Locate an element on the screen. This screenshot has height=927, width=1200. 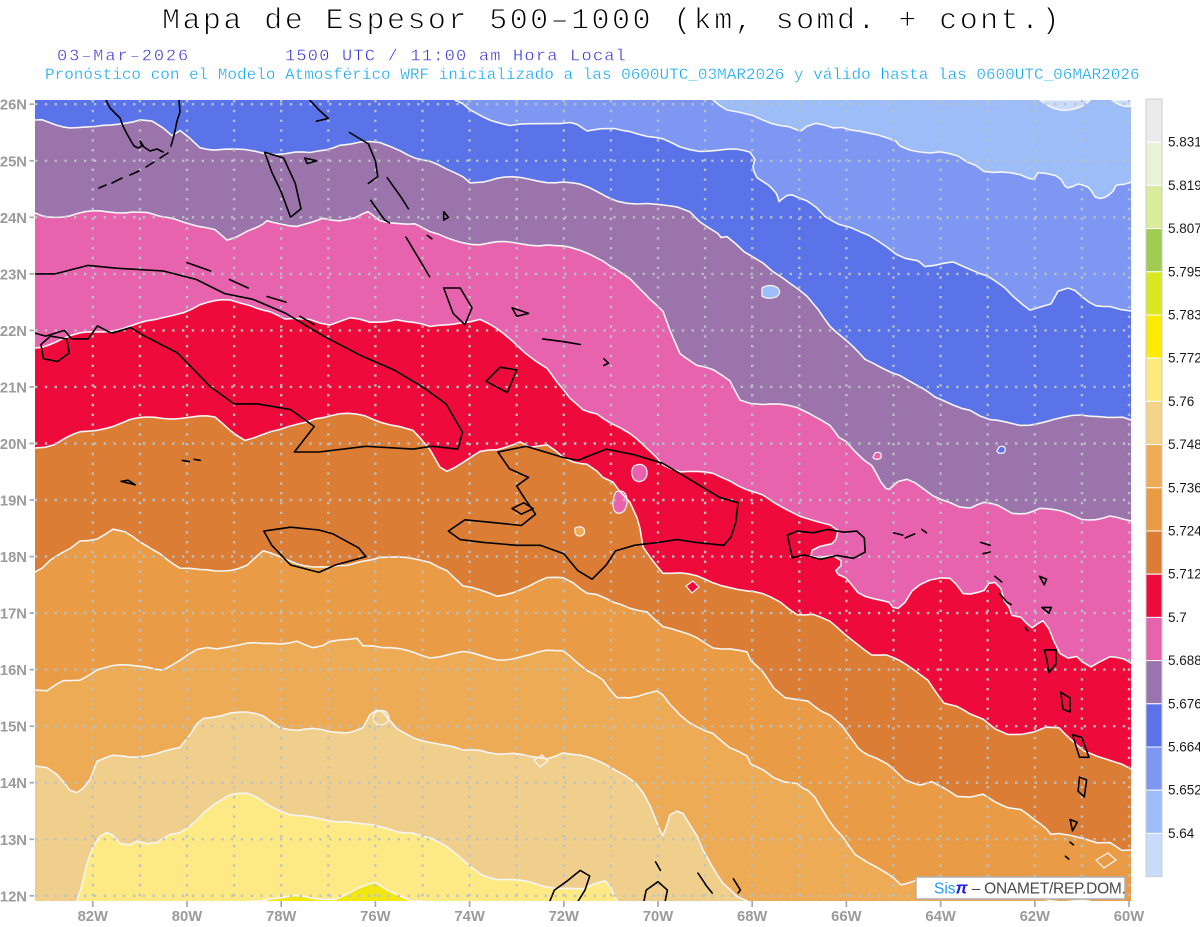
svg-text: 5.795 is located at coordinates (1184, 271).